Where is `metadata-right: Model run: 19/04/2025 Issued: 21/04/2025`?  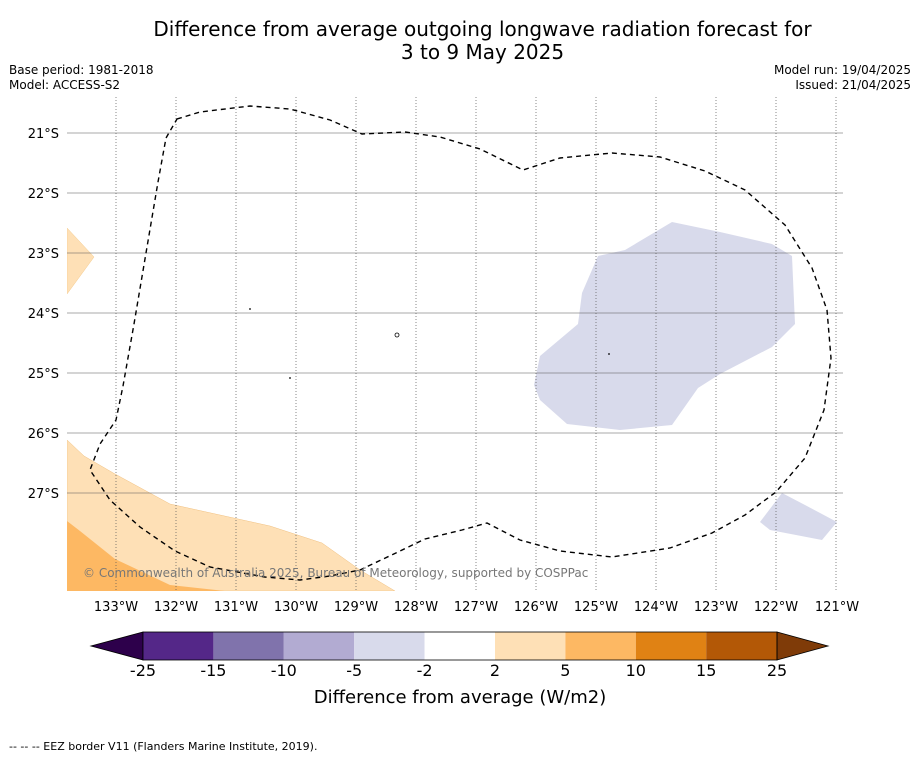
metadata-right: Model run: 19/04/2025 Issued: 21/04/2025 is located at coordinates (842, 78).